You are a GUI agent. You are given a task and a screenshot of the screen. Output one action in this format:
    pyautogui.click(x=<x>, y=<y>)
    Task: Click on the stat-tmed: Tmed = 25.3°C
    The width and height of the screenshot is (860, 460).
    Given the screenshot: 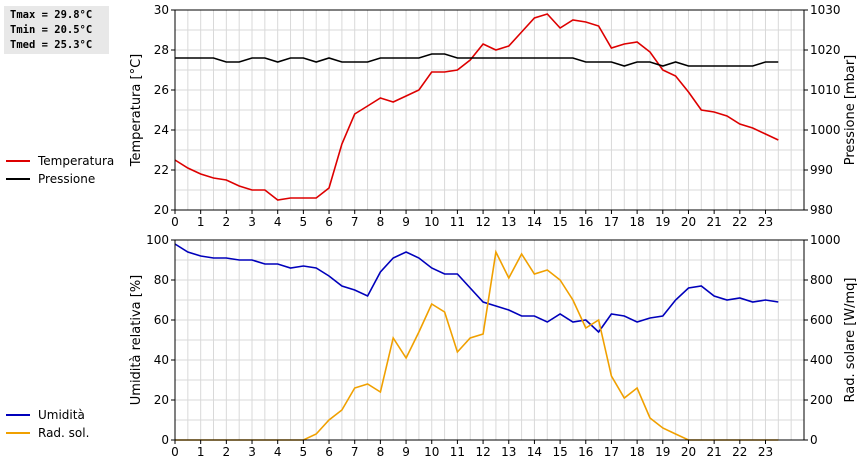 What is the action you would take?
    pyautogui.click(x=51, y=45)
    